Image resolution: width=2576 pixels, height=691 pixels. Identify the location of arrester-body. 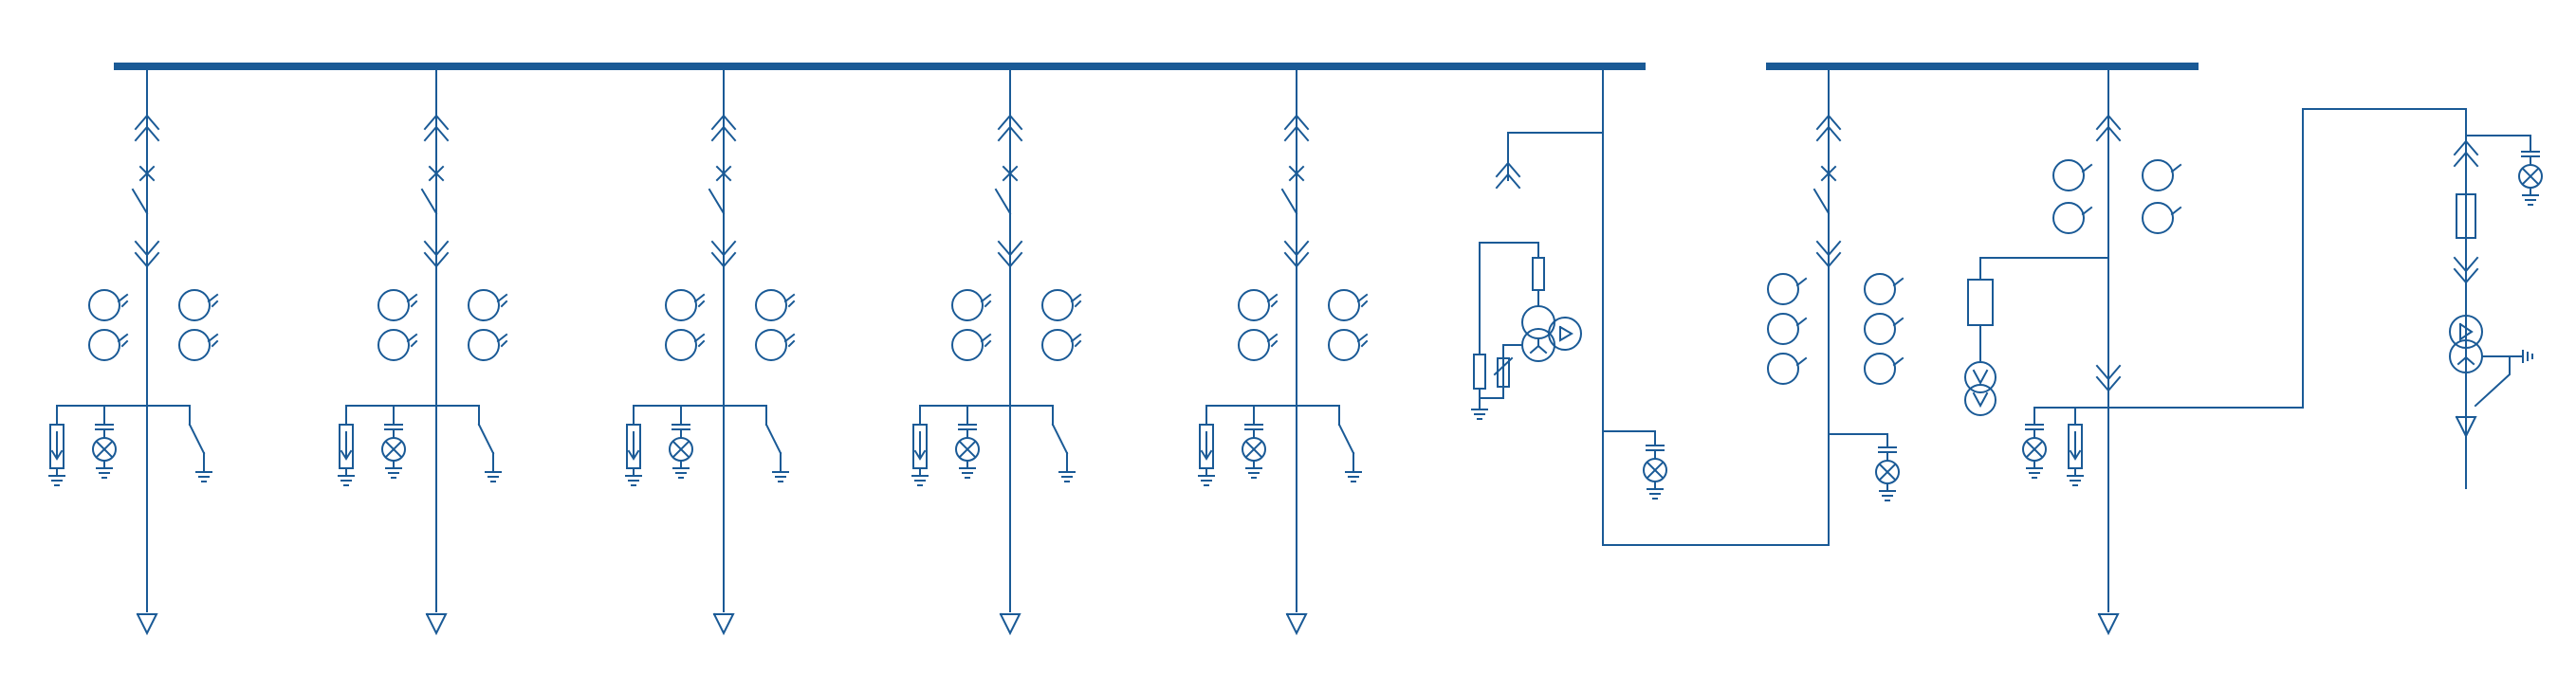
(1479, 372).